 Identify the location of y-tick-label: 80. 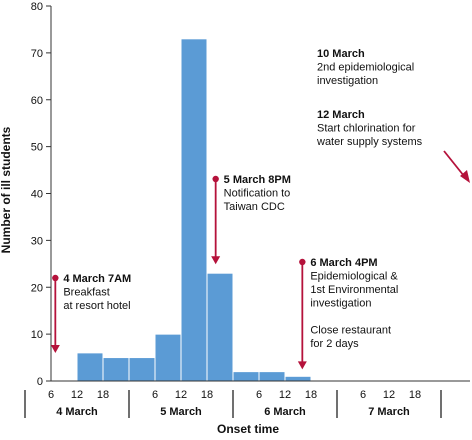
(37, 7).